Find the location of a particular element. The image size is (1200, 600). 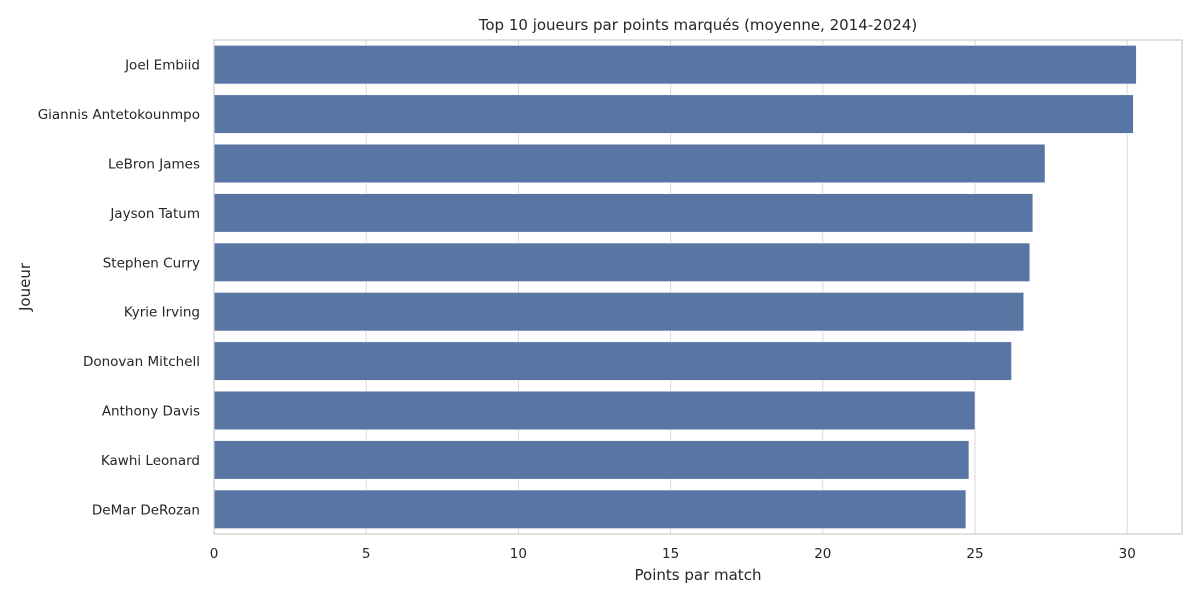

y-tick-label: Donovan Mitchell is located at coordinates (141, 362).